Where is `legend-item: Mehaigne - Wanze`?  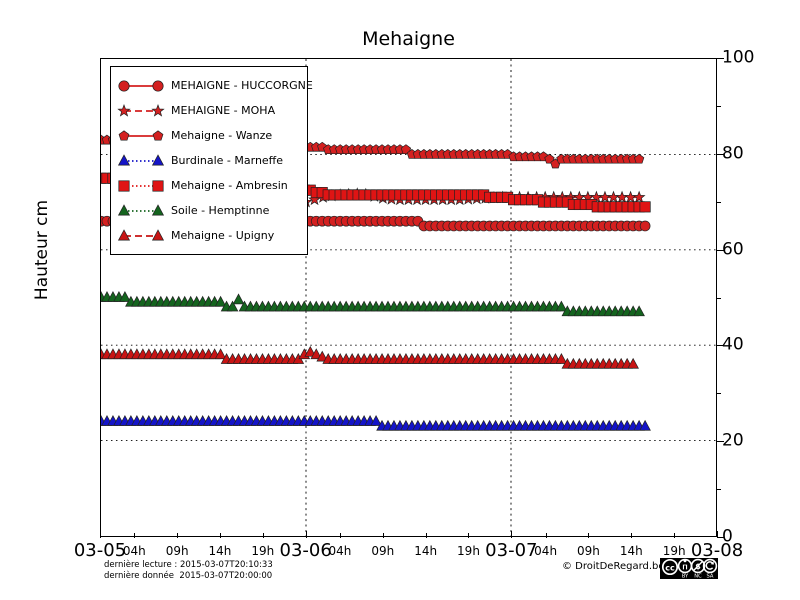
legend-item: Mehaigne - Wanze is located at coordinates (209, 135).